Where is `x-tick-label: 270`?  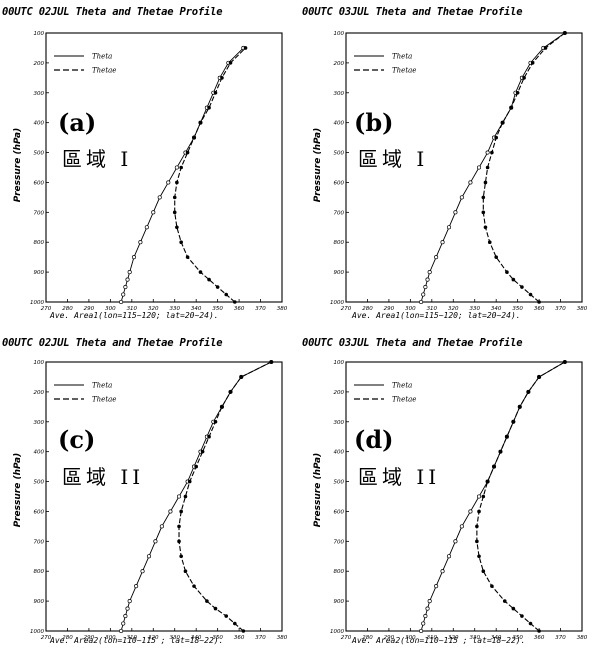
x-tick-label: 270 is located at coordinates (46, 309).